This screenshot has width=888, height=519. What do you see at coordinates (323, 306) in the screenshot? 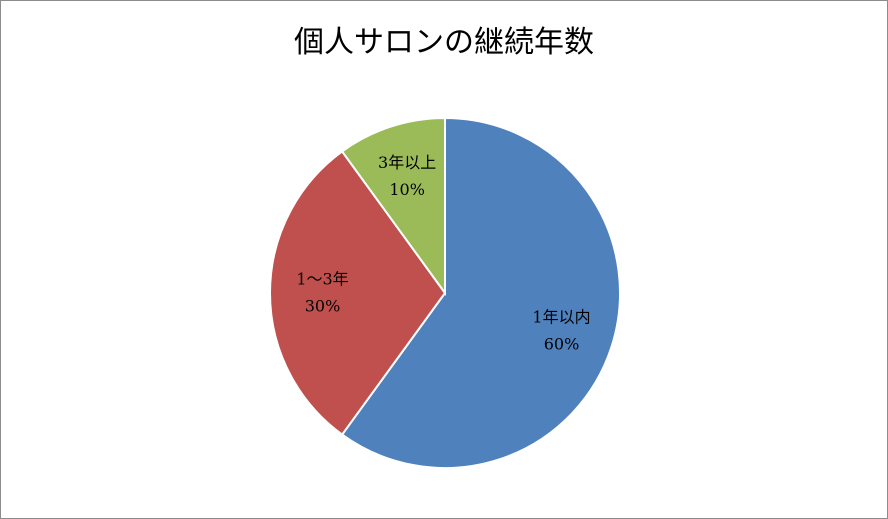
I see `slice-value-label: 30%` at bounding box center [323, 306].